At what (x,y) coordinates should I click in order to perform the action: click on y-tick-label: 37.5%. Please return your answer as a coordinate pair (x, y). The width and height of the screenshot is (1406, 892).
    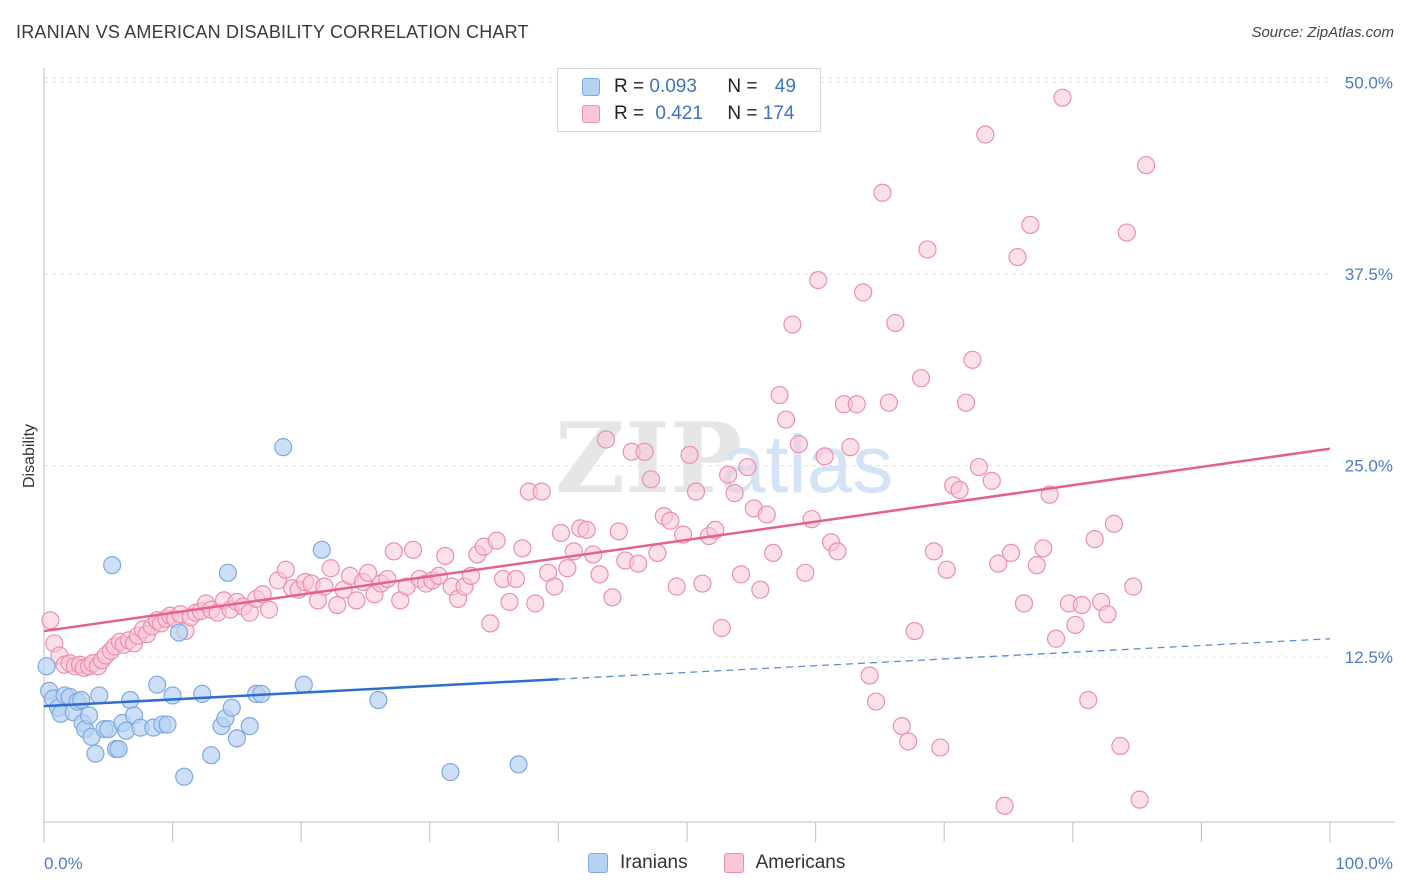
    Looking at the image, I should click on (1369, 274).